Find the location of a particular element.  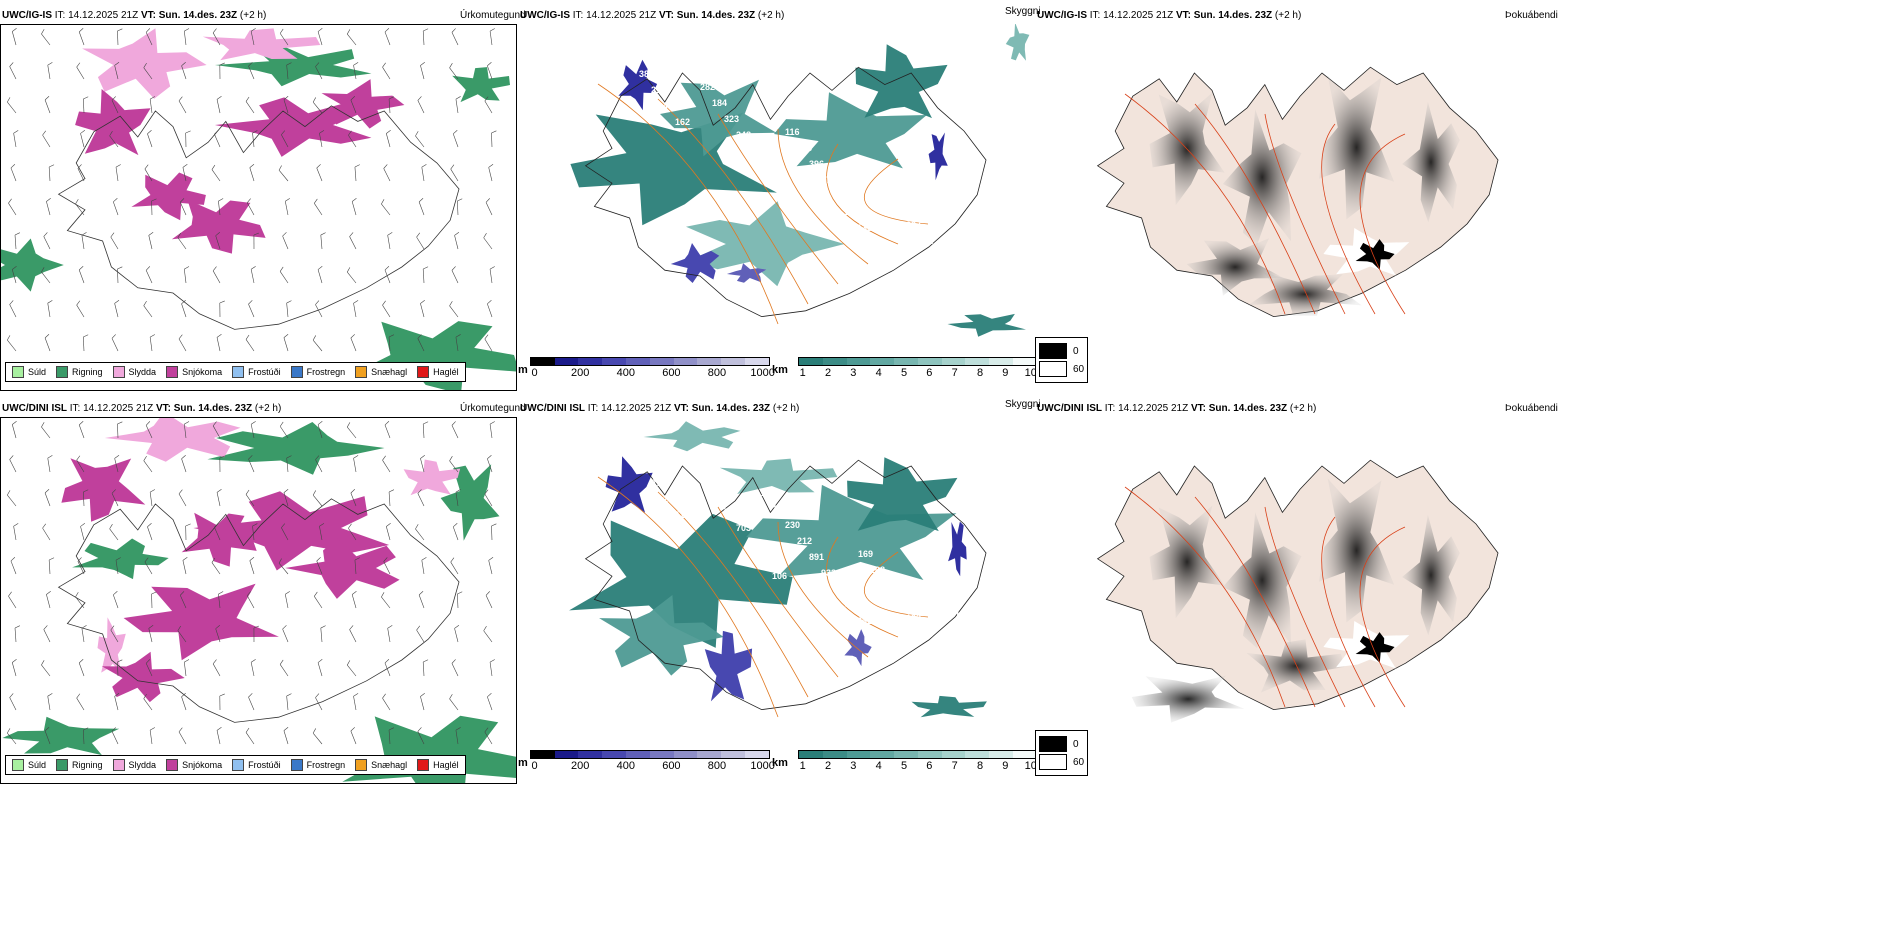

fog-panel is located at coordinates (1294, 600).